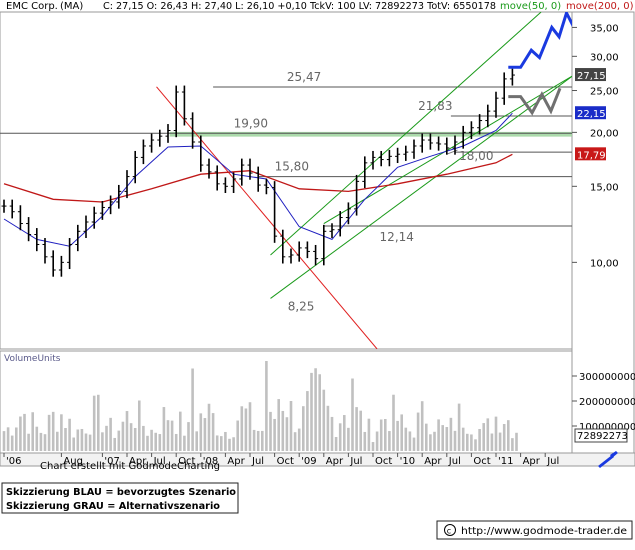 The width and height of the screenshot is (635, 550). Describe the element at coordinates (604, 263) in the screenshot. I see `y-tick-label: 10,00` at that location.